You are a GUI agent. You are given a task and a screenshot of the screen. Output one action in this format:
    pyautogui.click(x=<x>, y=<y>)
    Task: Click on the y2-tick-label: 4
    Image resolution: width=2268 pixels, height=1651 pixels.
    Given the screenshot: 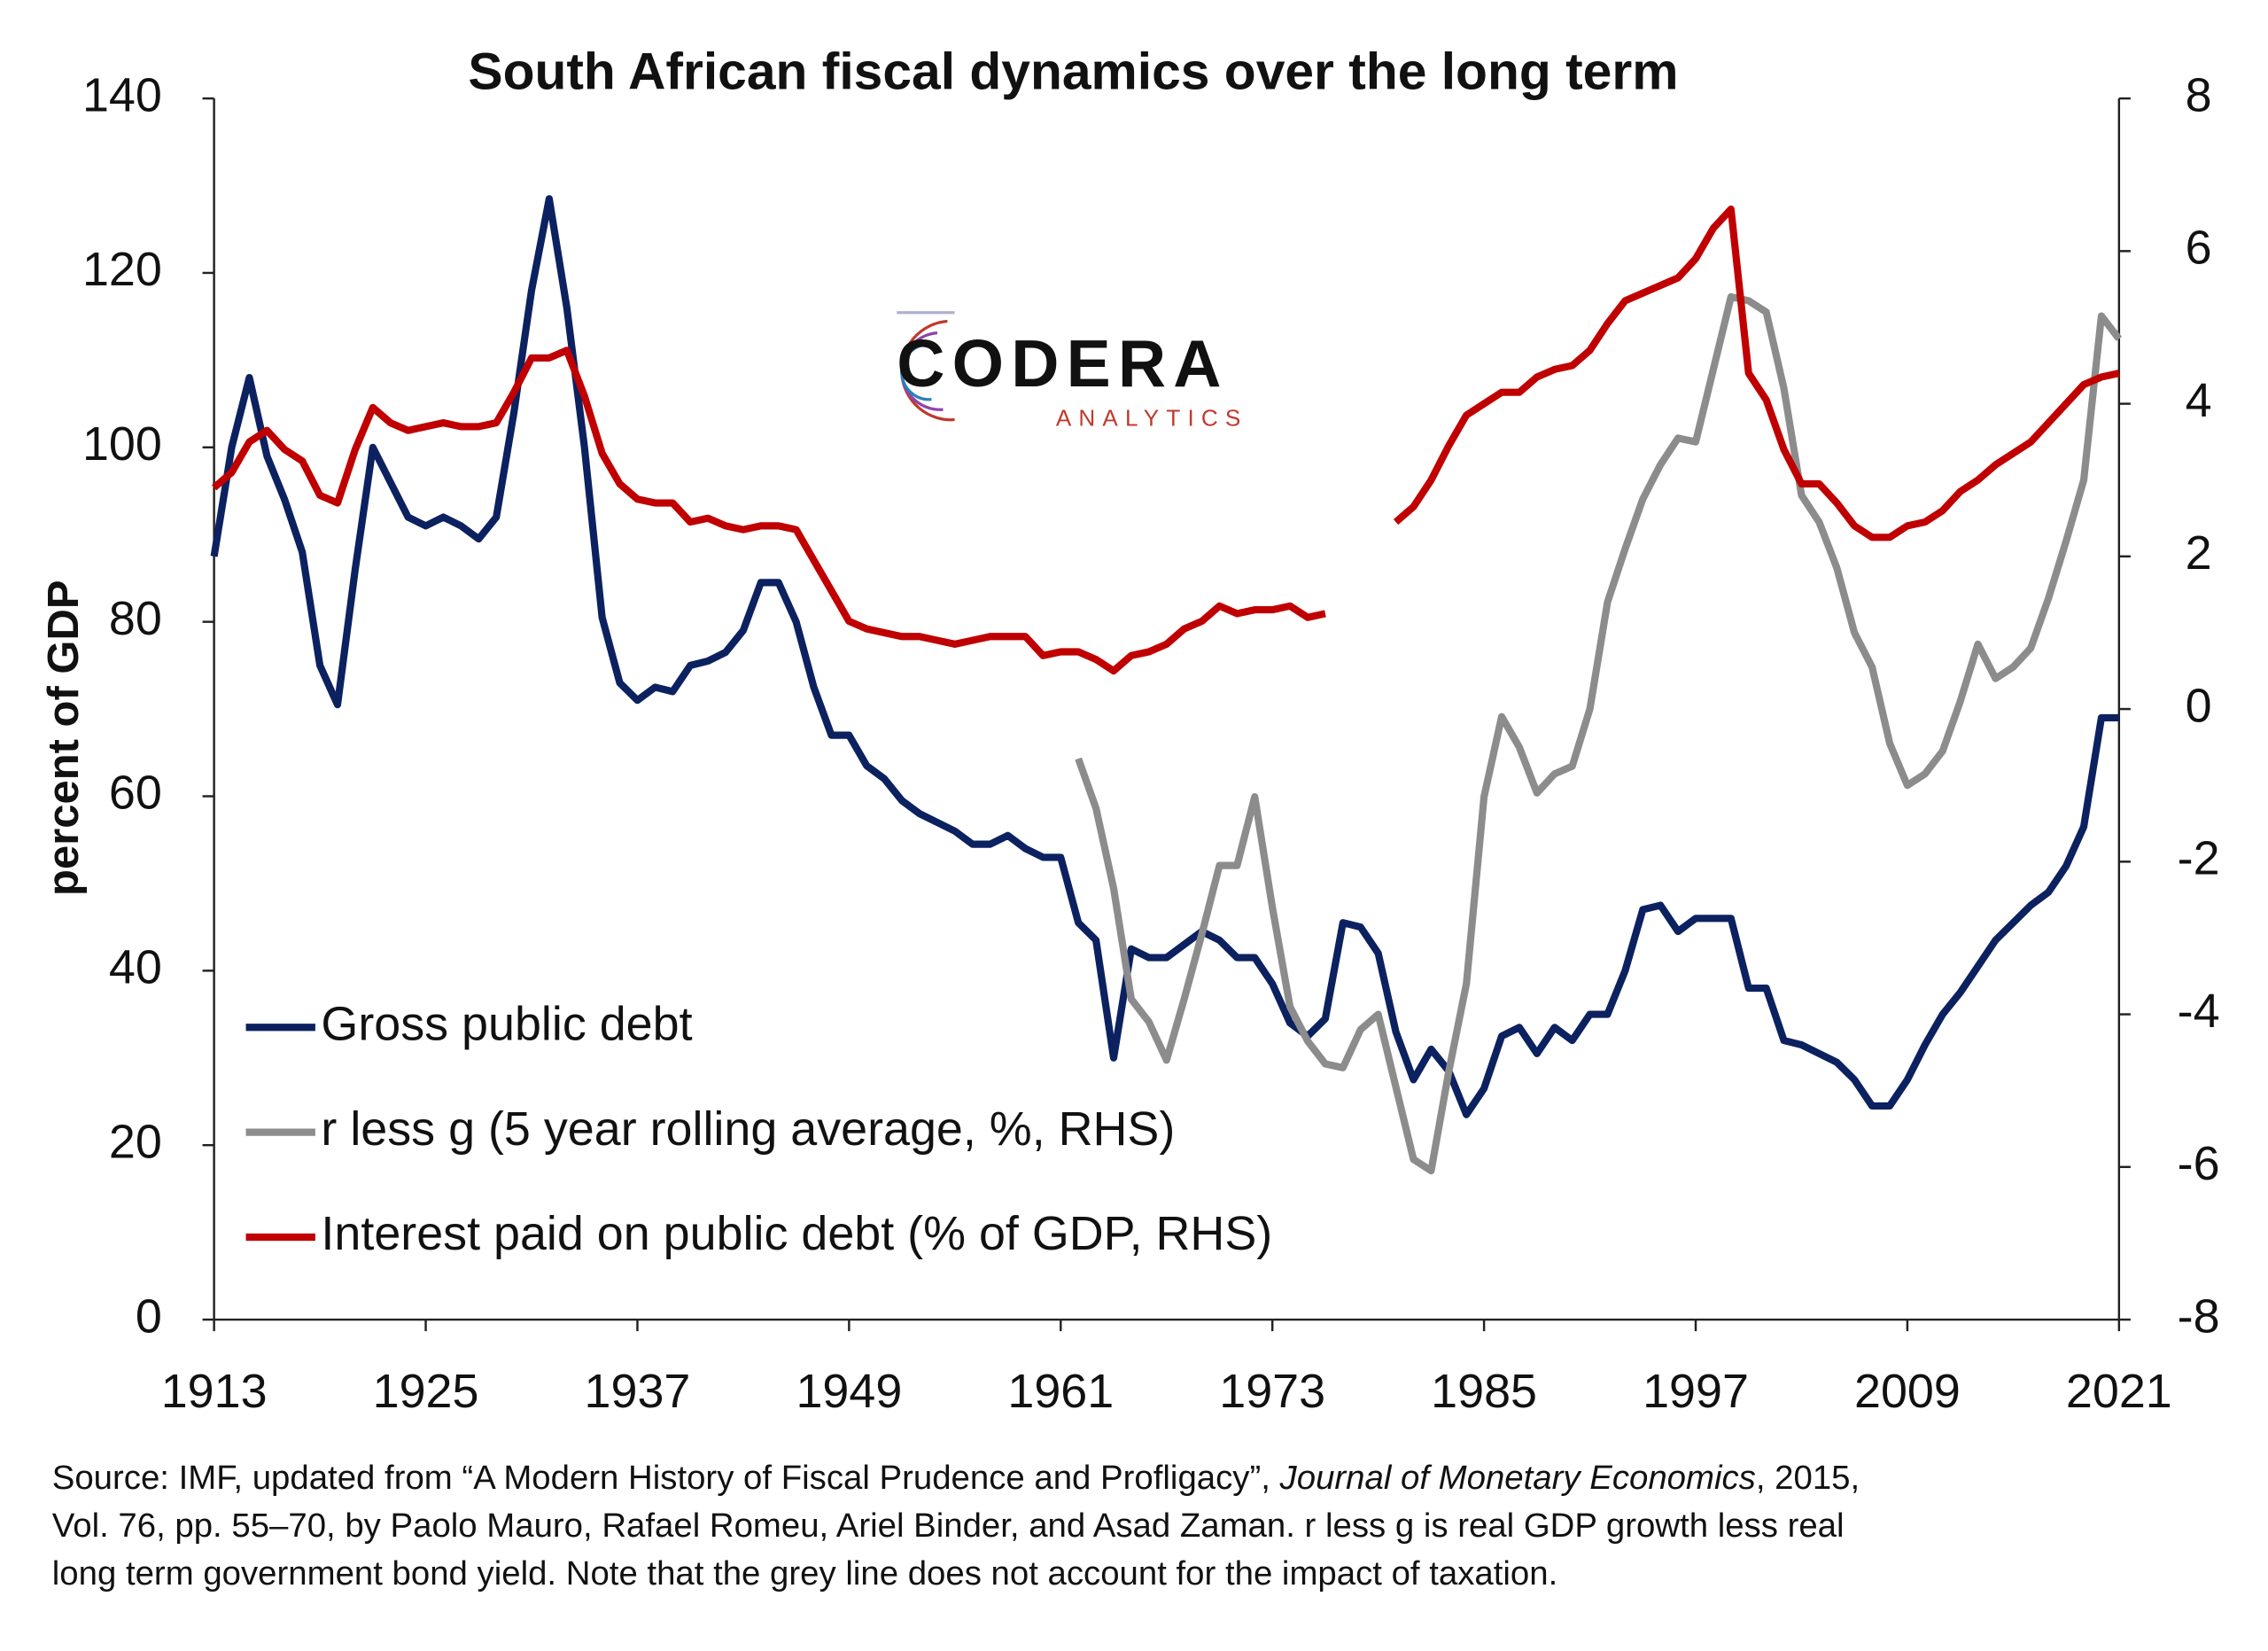 What is the action you would take?
    pyautogui.click(x=2199, y=401)
    